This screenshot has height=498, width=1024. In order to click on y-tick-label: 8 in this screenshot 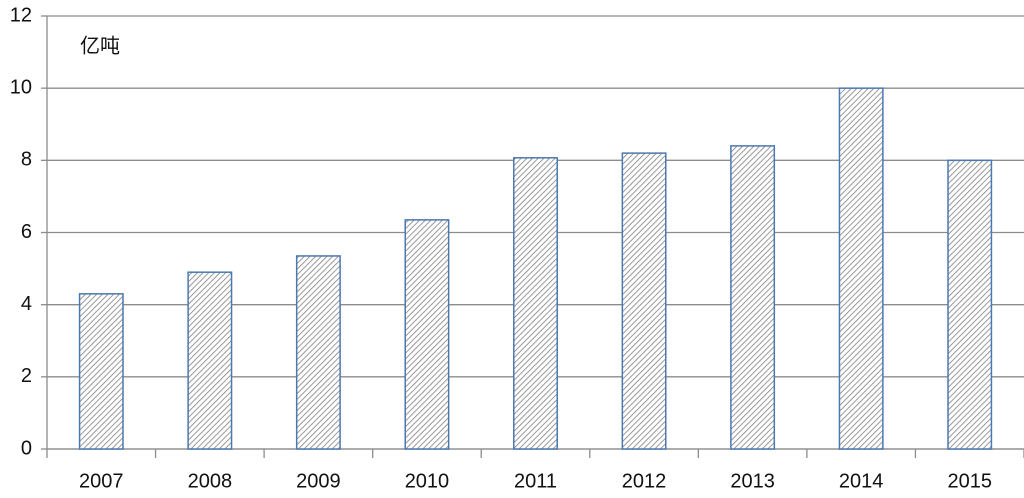, I will do `click(26, 160)`.